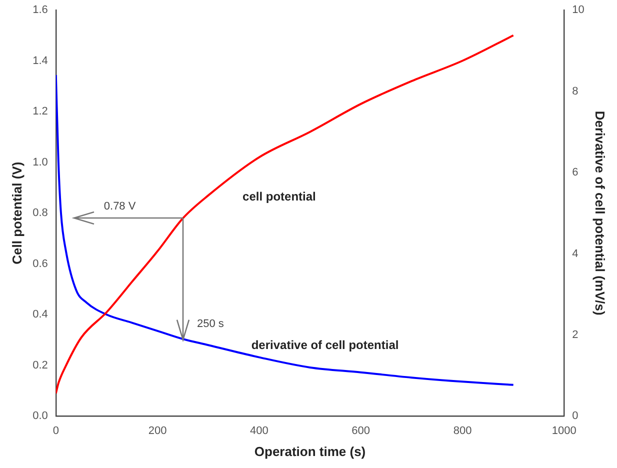 Image resolution: width=617 pixels, height=468 pixels. What do you see at coordinates (40, 213) in the screenshot?
I see `y-tick-label: 0.8` at bounding box center [40, 213].